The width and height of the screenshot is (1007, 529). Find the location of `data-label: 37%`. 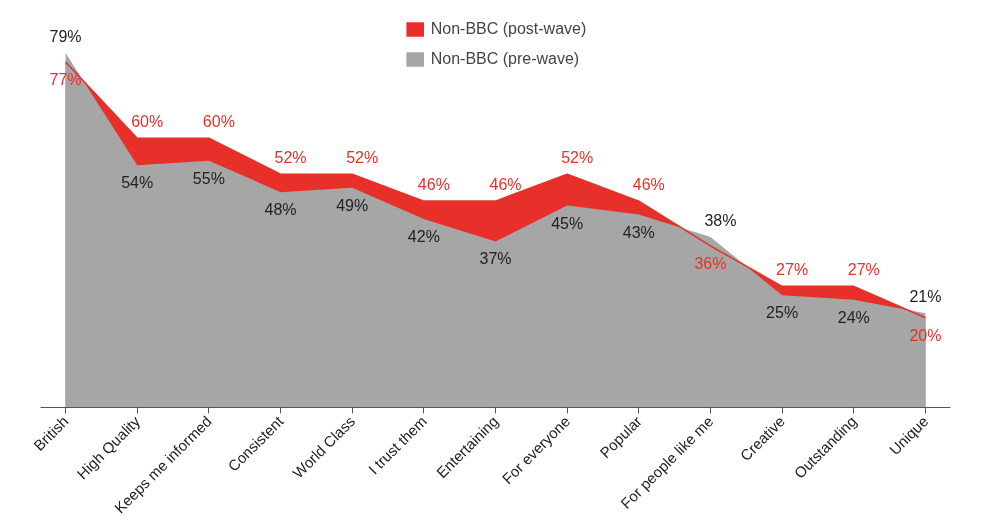

data-label: 37% is located at coordinates (495, 259).